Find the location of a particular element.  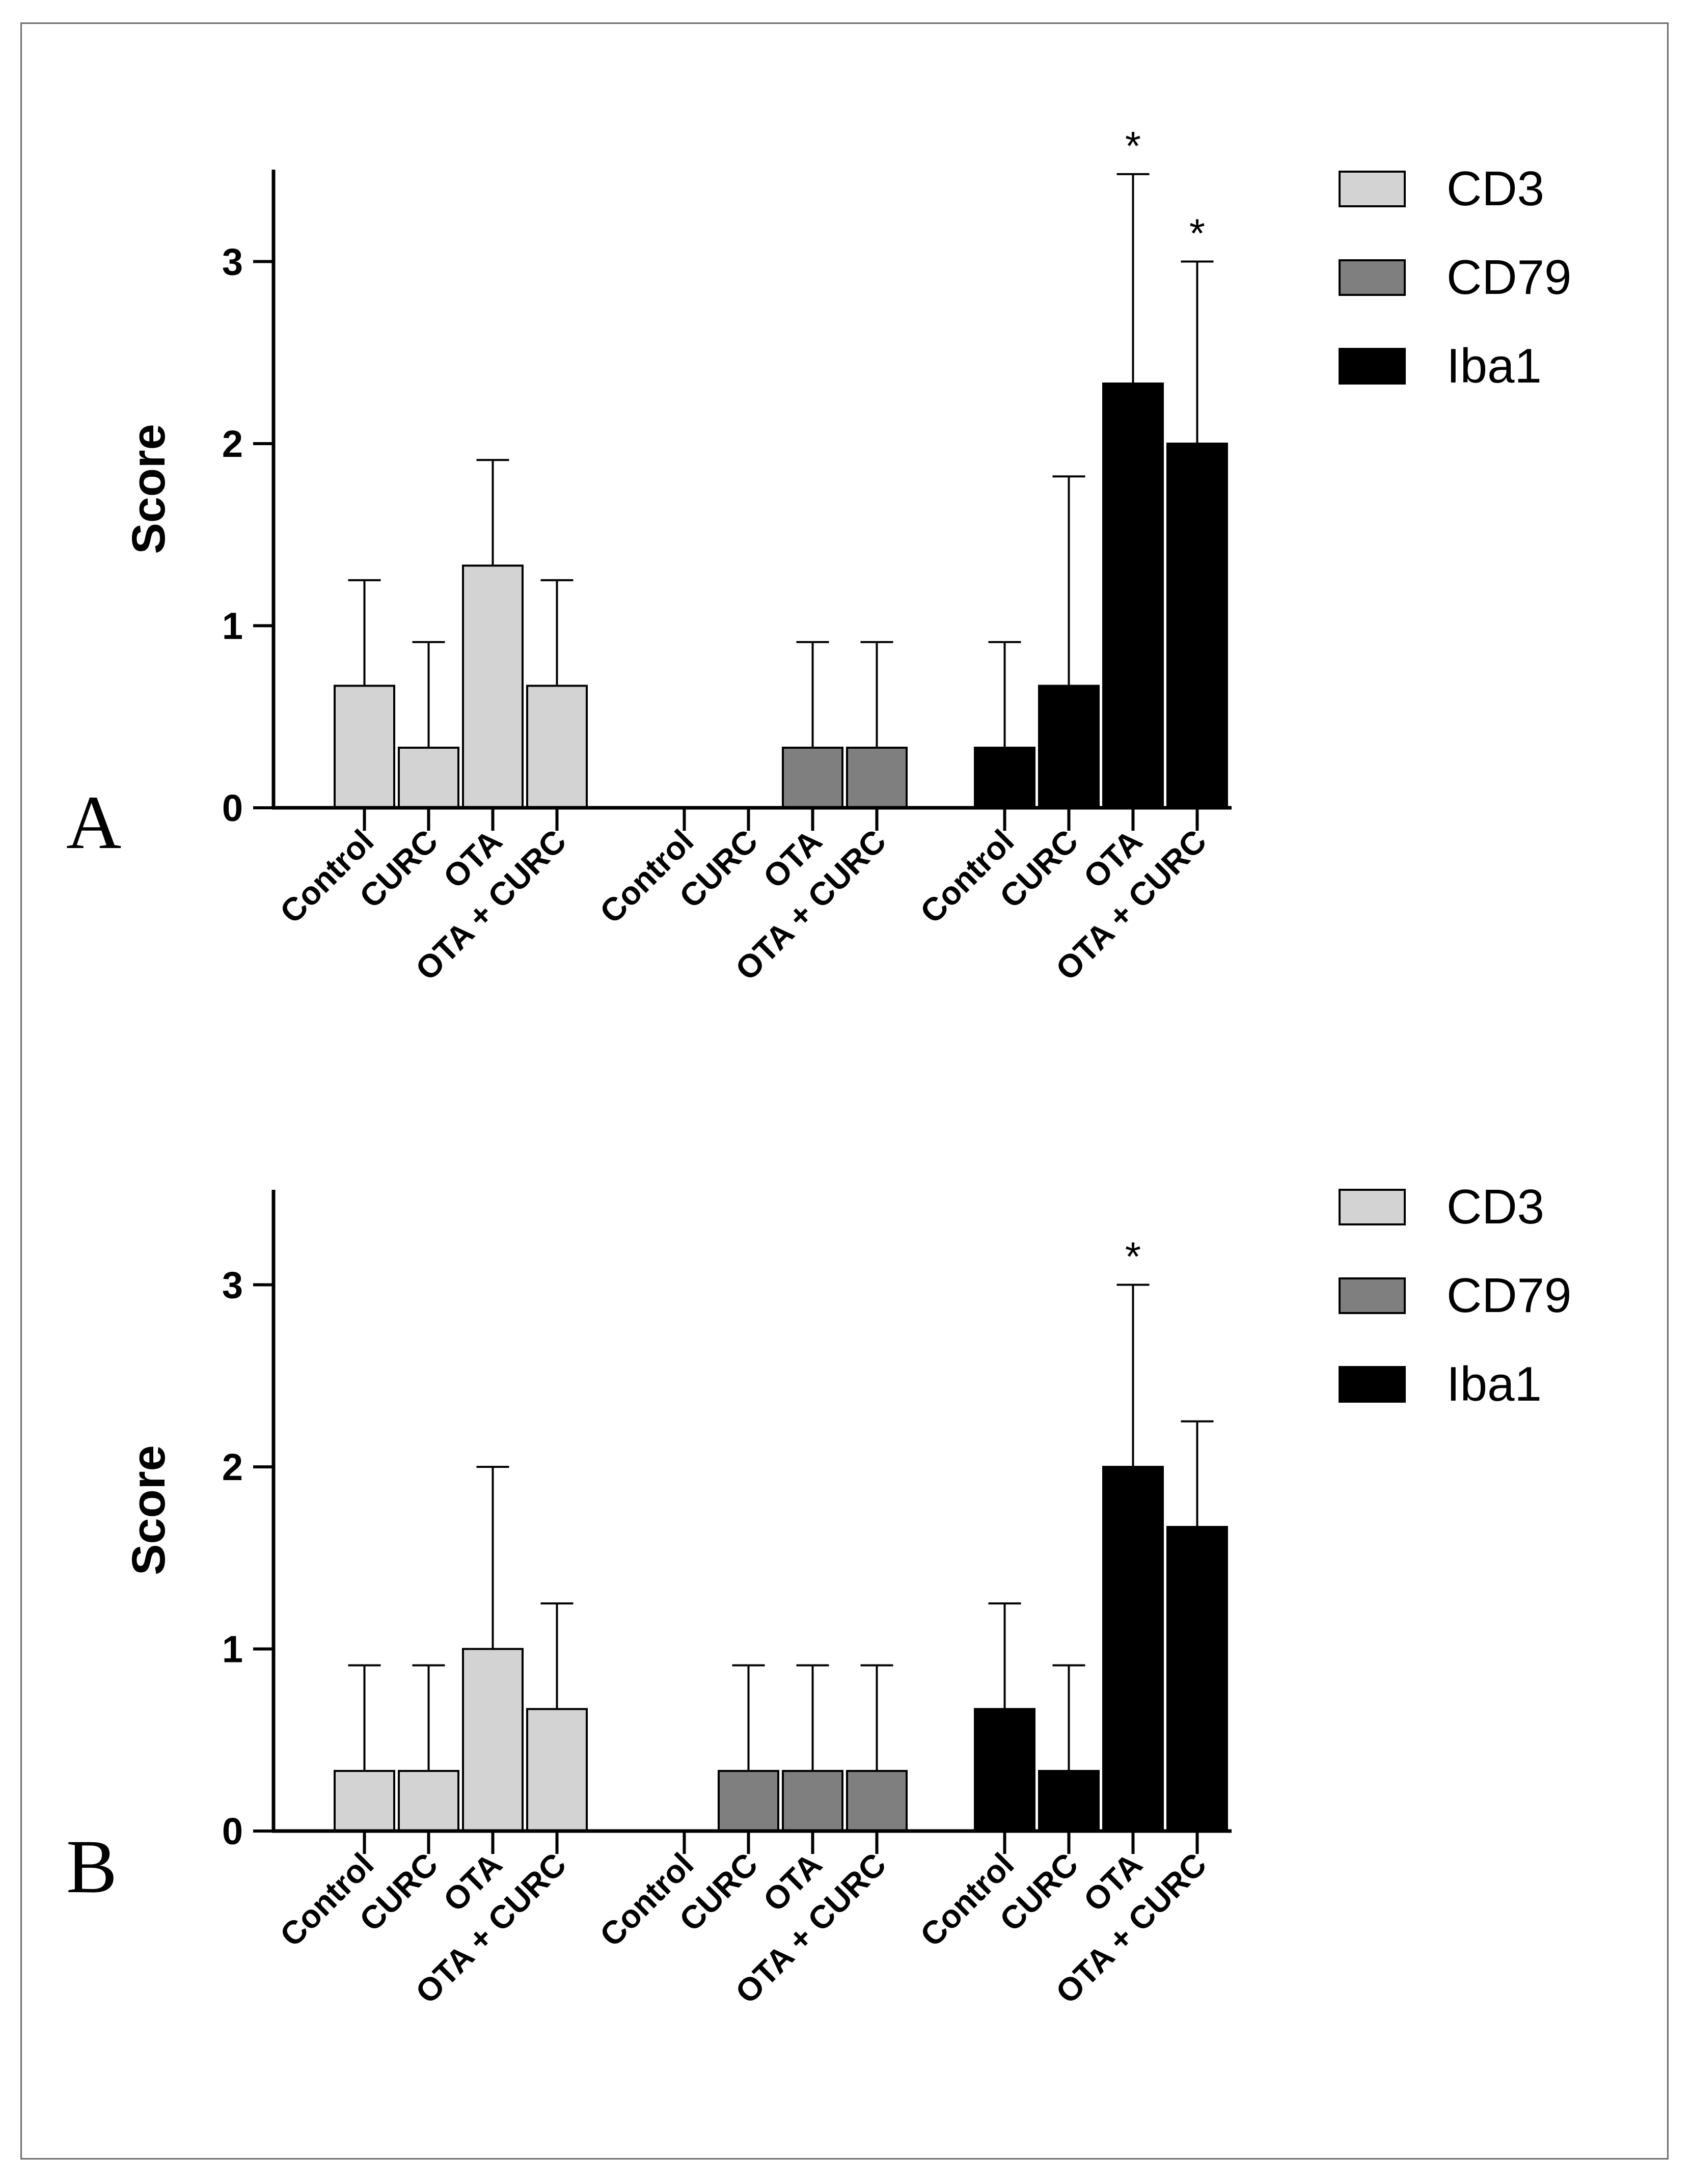

panel-letter: B is located at coordinates (91, 1867).